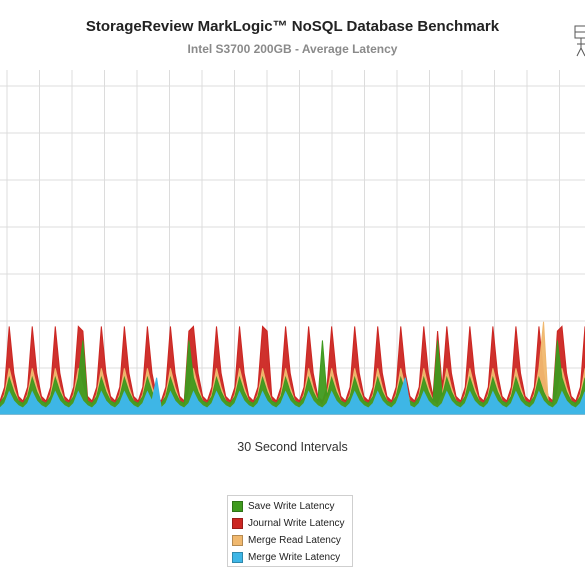 The width and height of the screenshot is (585, 585). I want to click on legend-item-save-write: Save Write Latency, so click(292, 506).